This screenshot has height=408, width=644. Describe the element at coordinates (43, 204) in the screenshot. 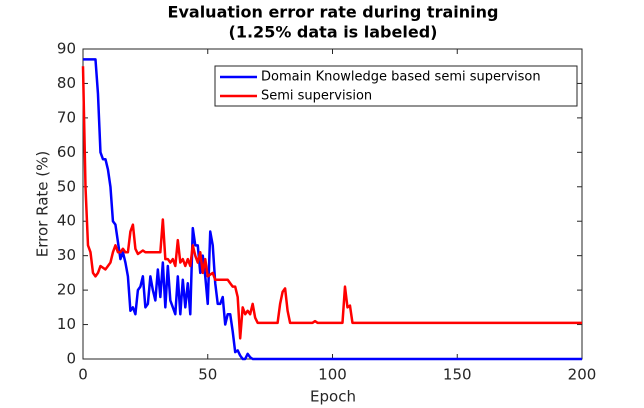

I see `y-axis-label: Error Rate (%)` at that location.